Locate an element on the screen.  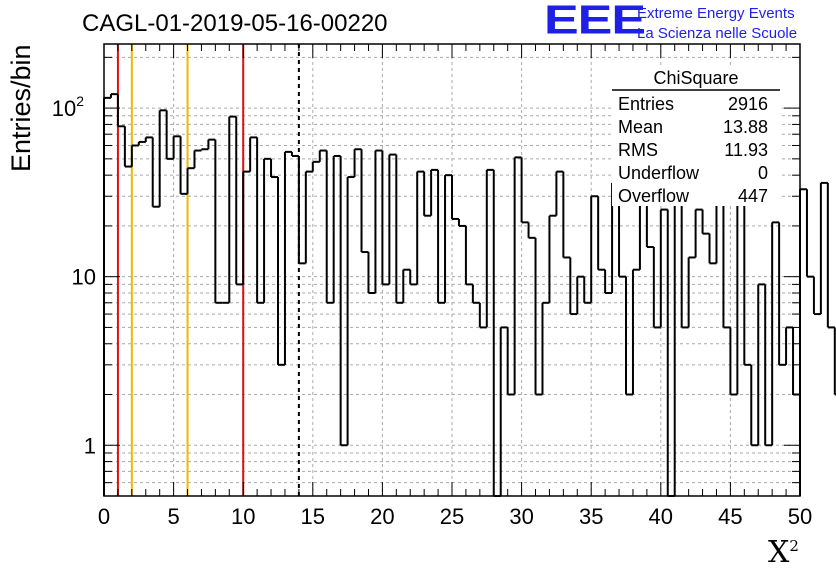
stats-value: 2916 is located at coordinates (748, 104).